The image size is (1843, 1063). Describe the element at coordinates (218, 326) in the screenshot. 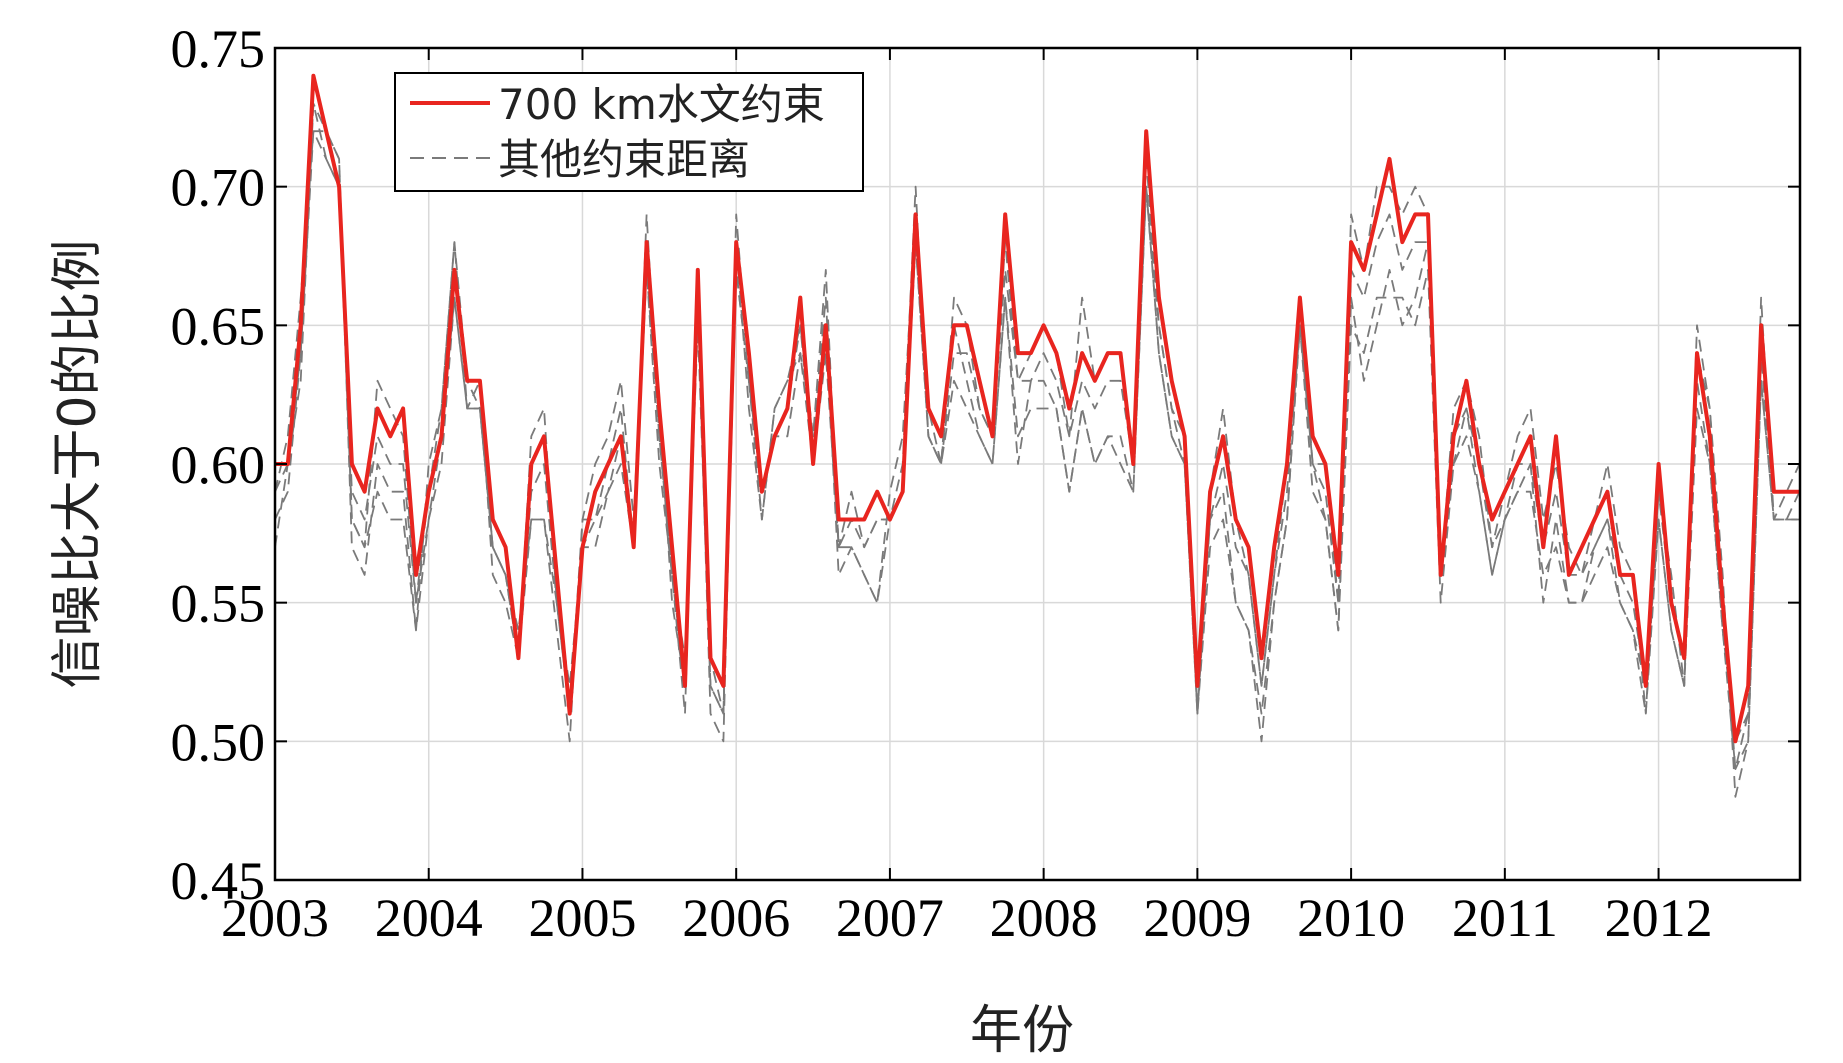

I see `y-tick-label: 0.65` at that location.